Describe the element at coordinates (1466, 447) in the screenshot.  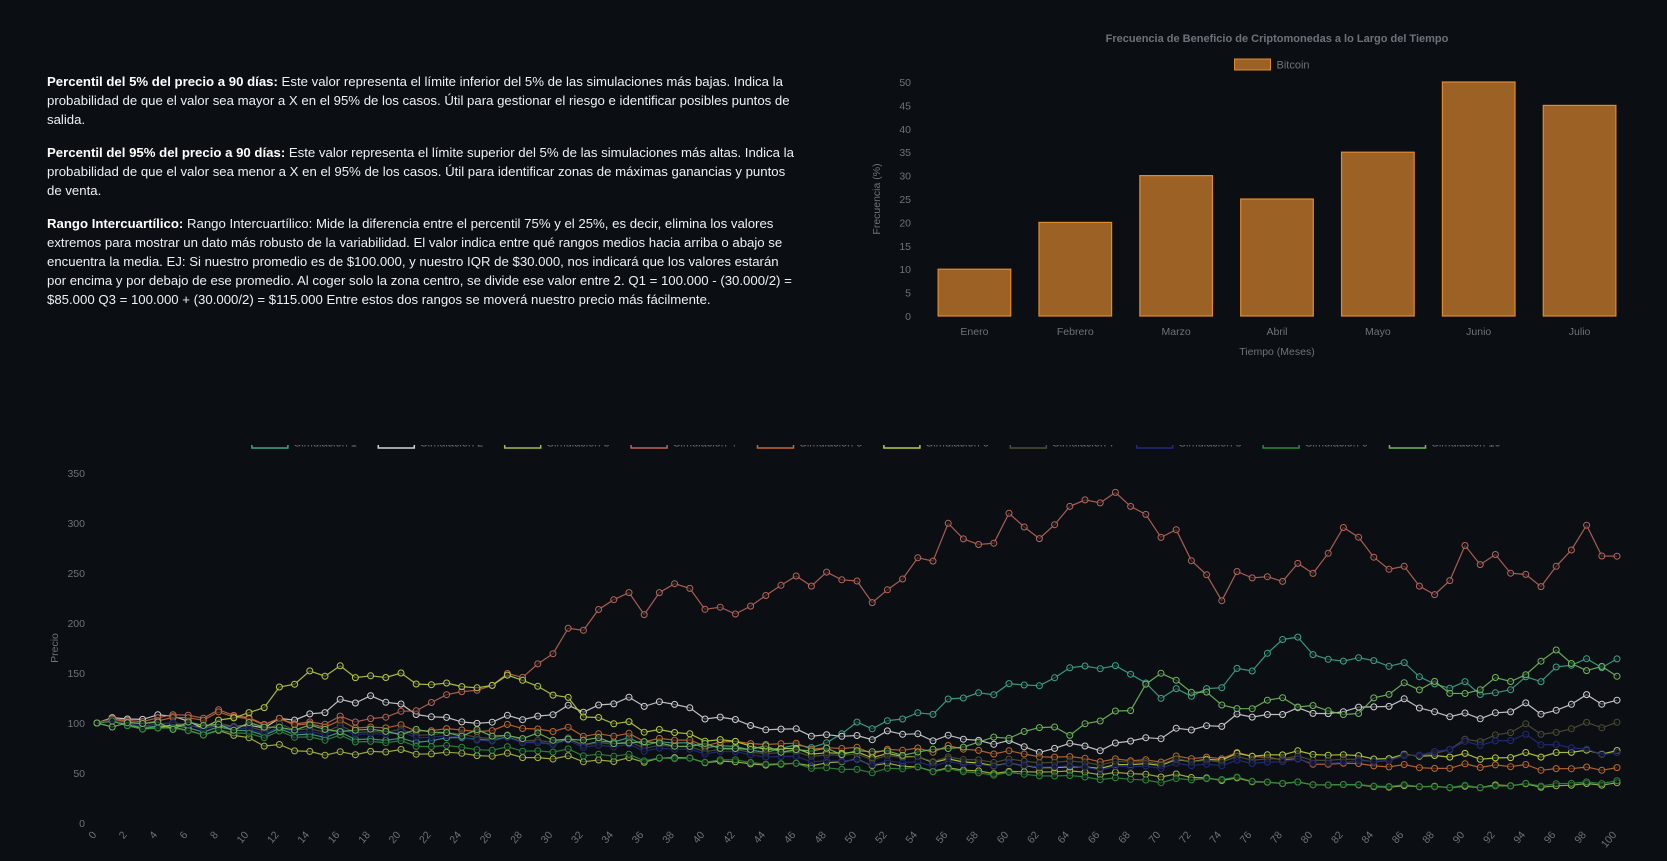
I see `legend-label: Simulación 10` at that location.